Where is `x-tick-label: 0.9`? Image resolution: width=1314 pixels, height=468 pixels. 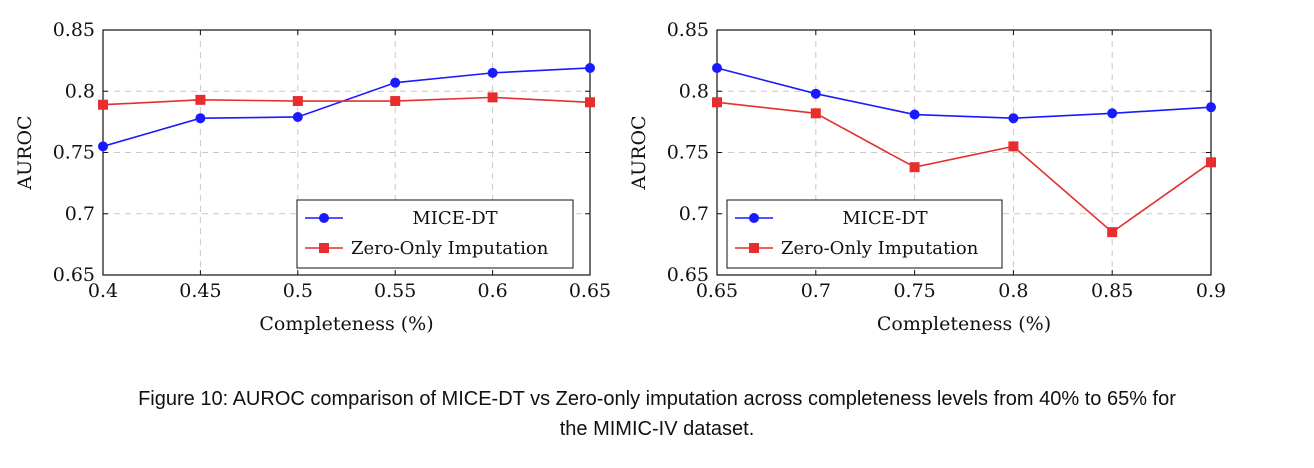
x-tick-label: 0.9 is located at coordinates (1211, 291).